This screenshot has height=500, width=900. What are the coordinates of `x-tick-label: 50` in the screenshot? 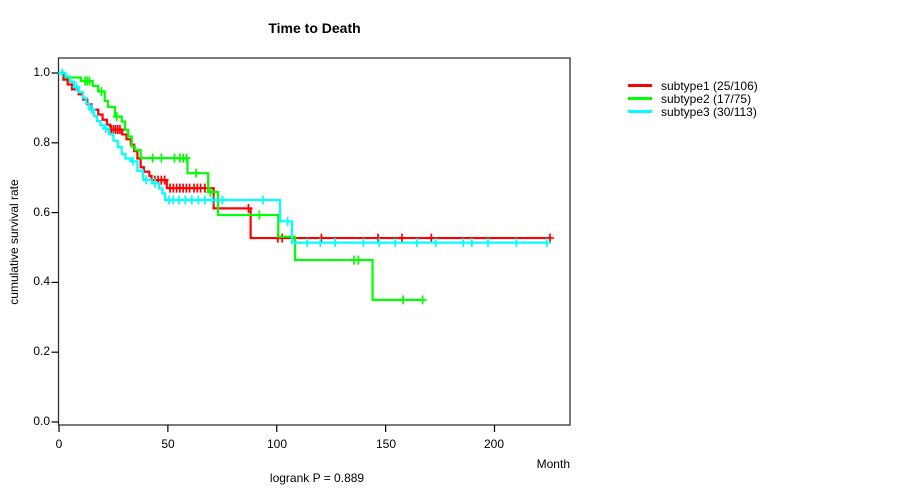 It's located at (168, 444).